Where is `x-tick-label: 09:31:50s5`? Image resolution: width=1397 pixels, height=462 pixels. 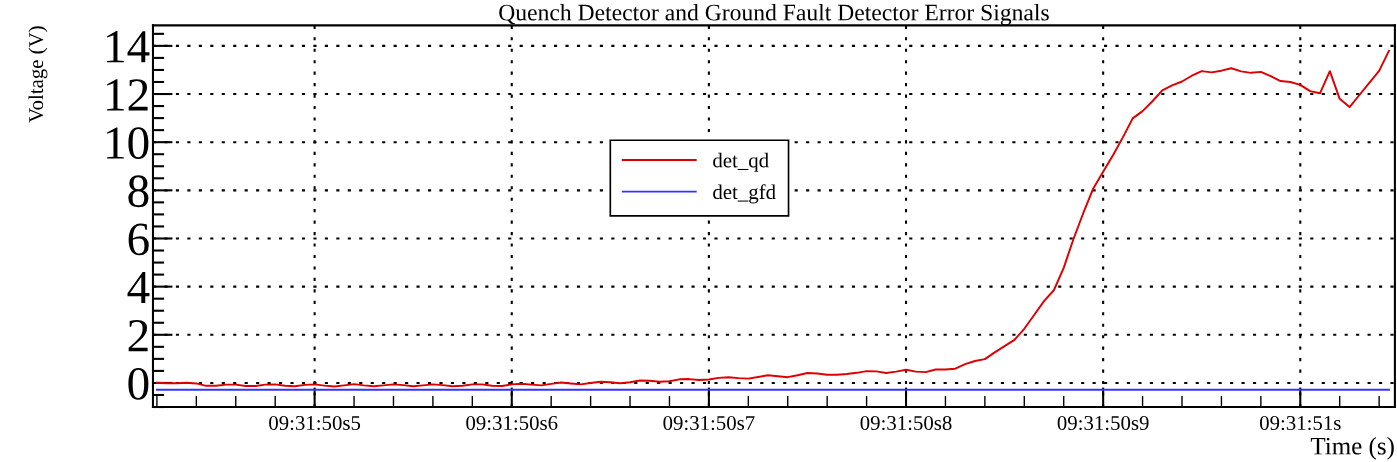
x-tick-label: 09:31:50s5 is located at coordinates (315, 423).